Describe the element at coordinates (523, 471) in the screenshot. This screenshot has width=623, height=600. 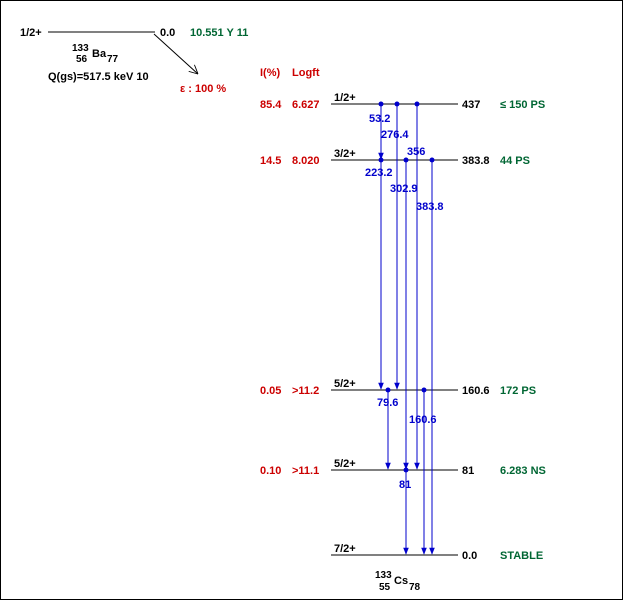
I see `level-halflife: 6.283 NS` at that location.